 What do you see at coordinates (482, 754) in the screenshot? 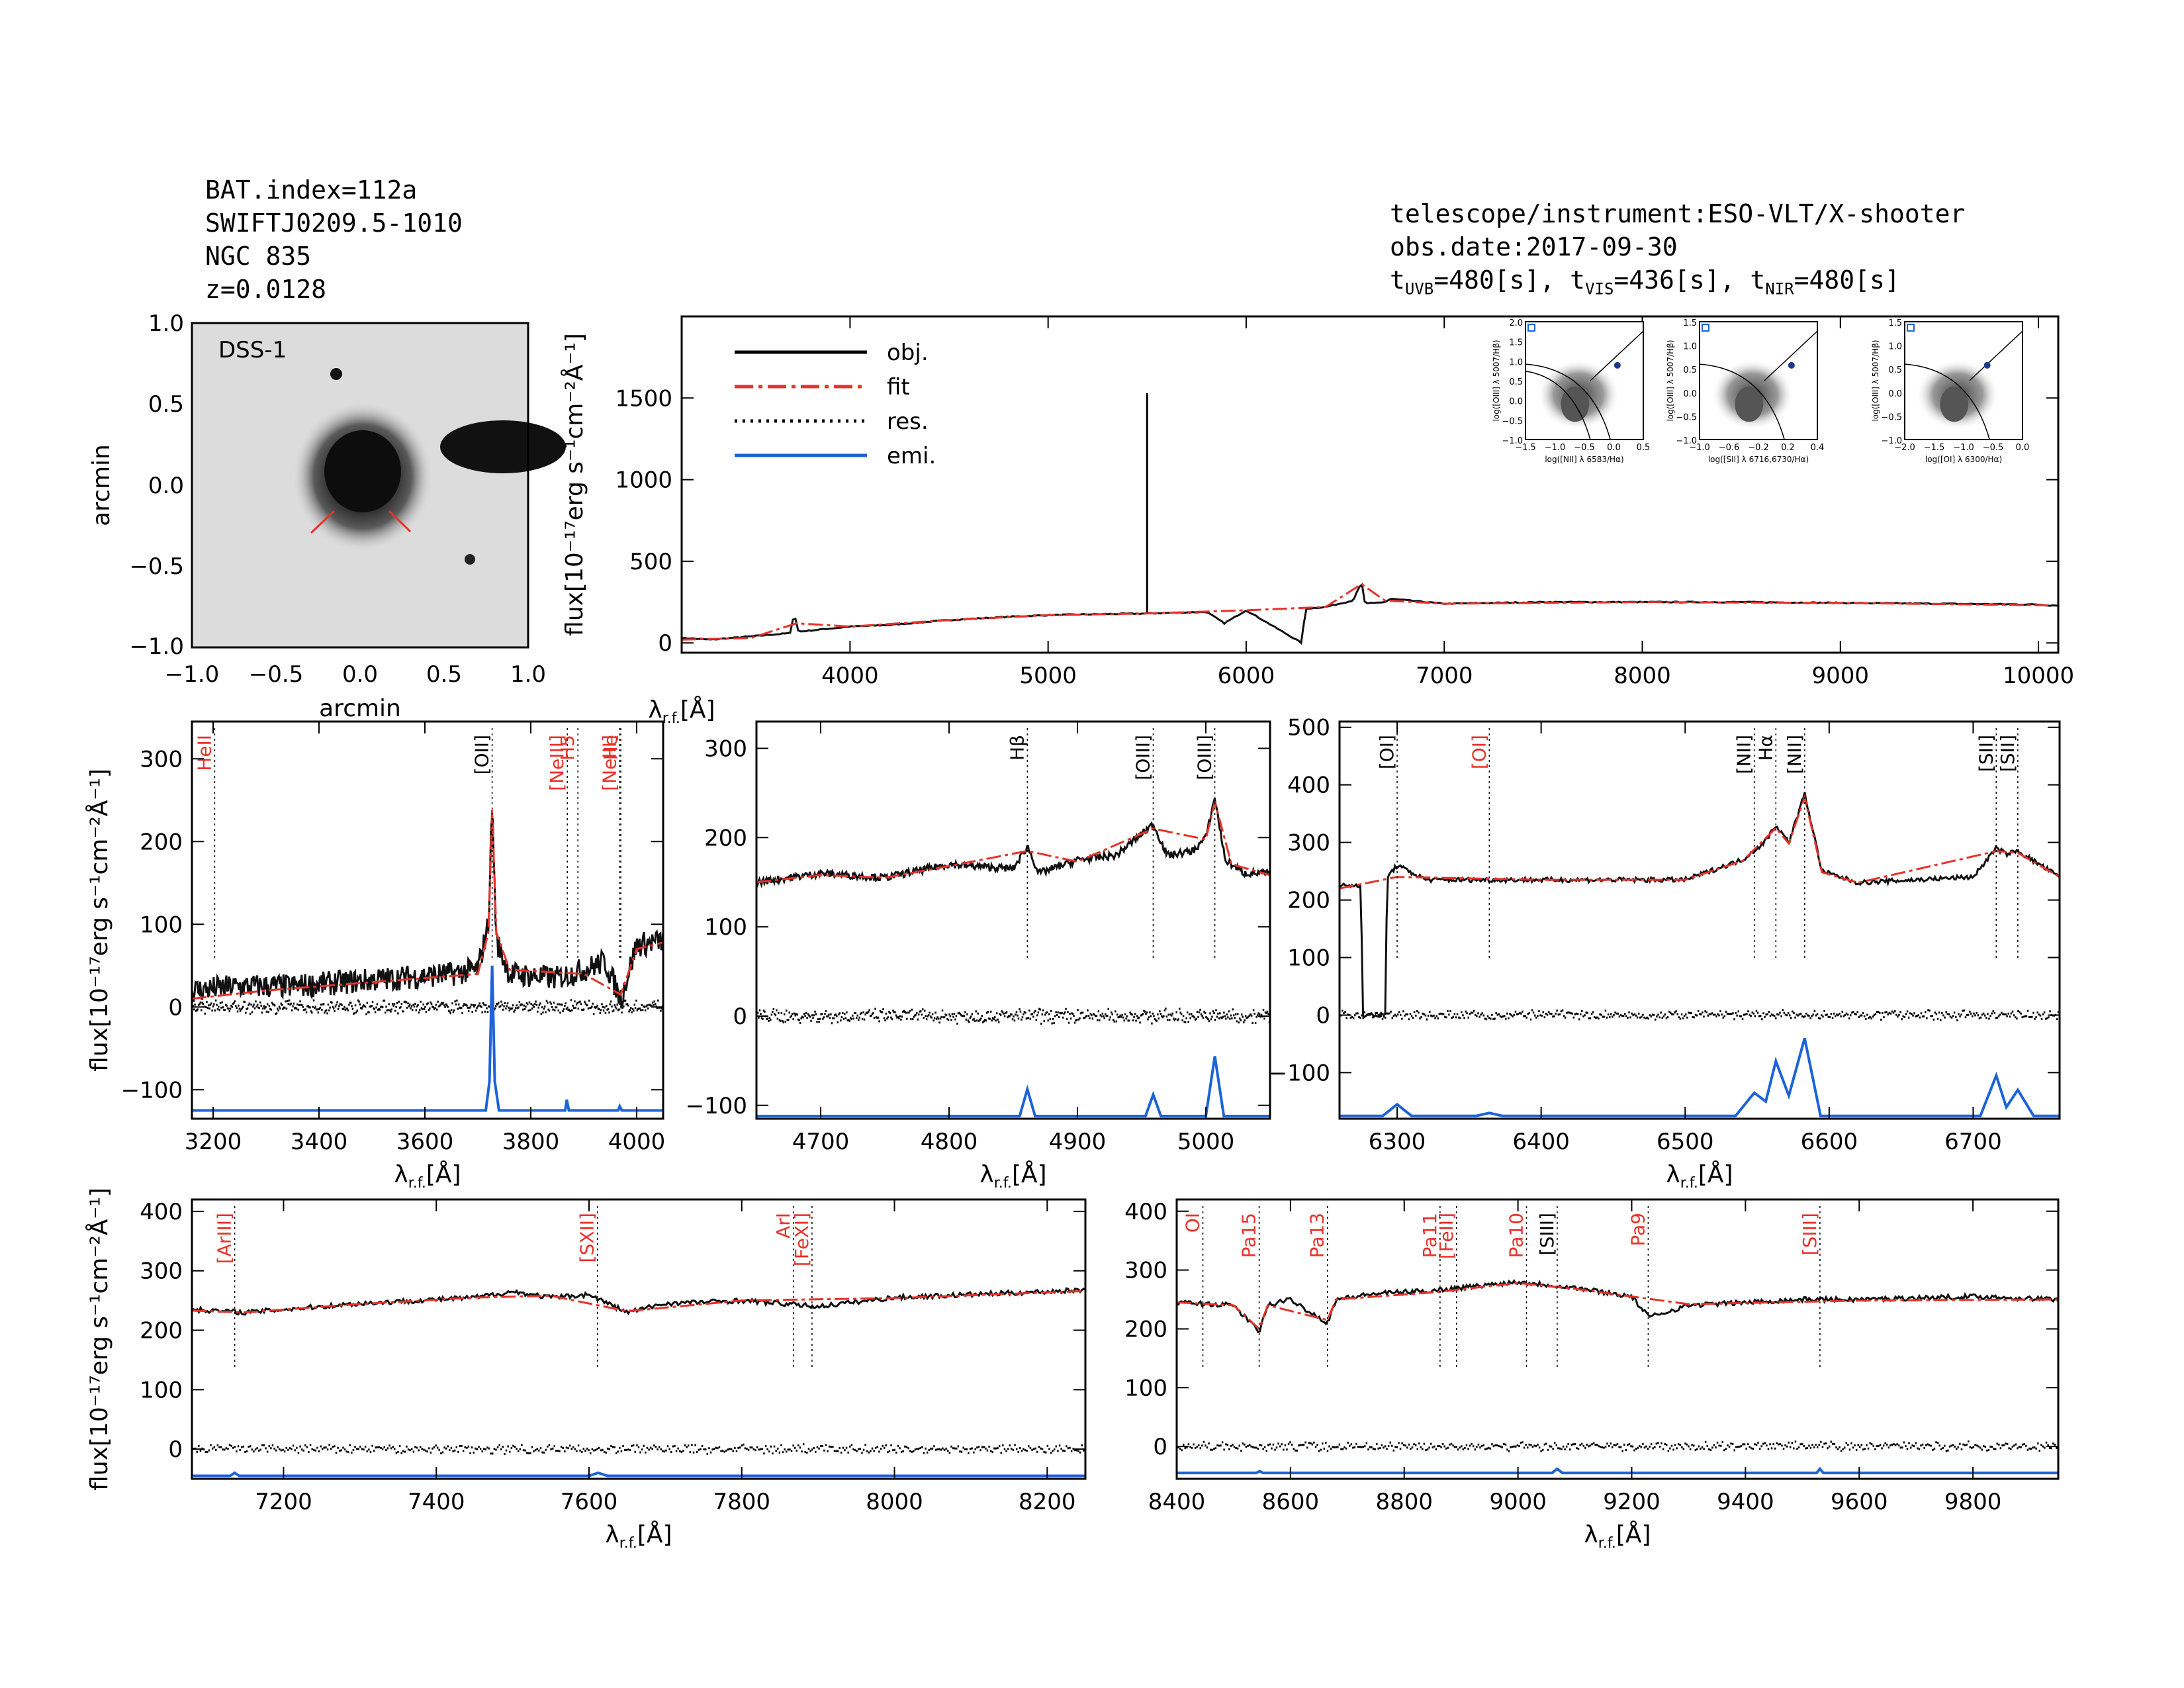
I see `line-label: [OII]` at bounding box center [482, 754].